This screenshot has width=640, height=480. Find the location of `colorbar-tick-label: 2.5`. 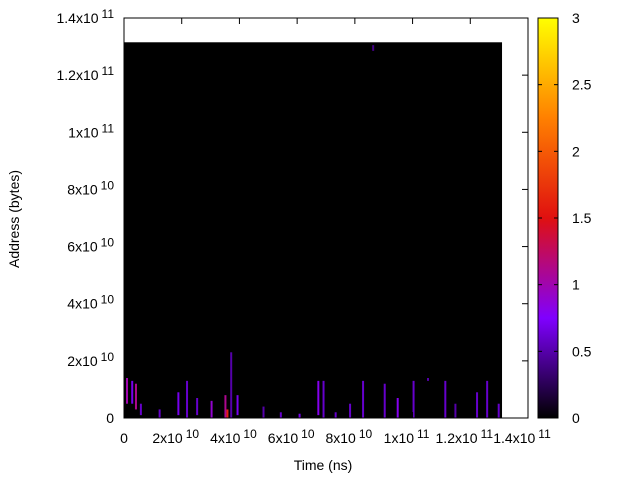

colorbar-tick-label: 2.5 is located at coordinates (582, 85).